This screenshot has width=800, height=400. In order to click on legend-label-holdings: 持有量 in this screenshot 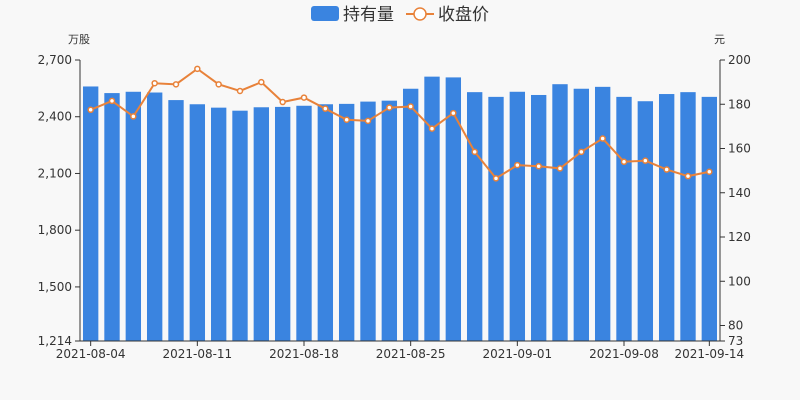, I will do `click(368, 15)`.